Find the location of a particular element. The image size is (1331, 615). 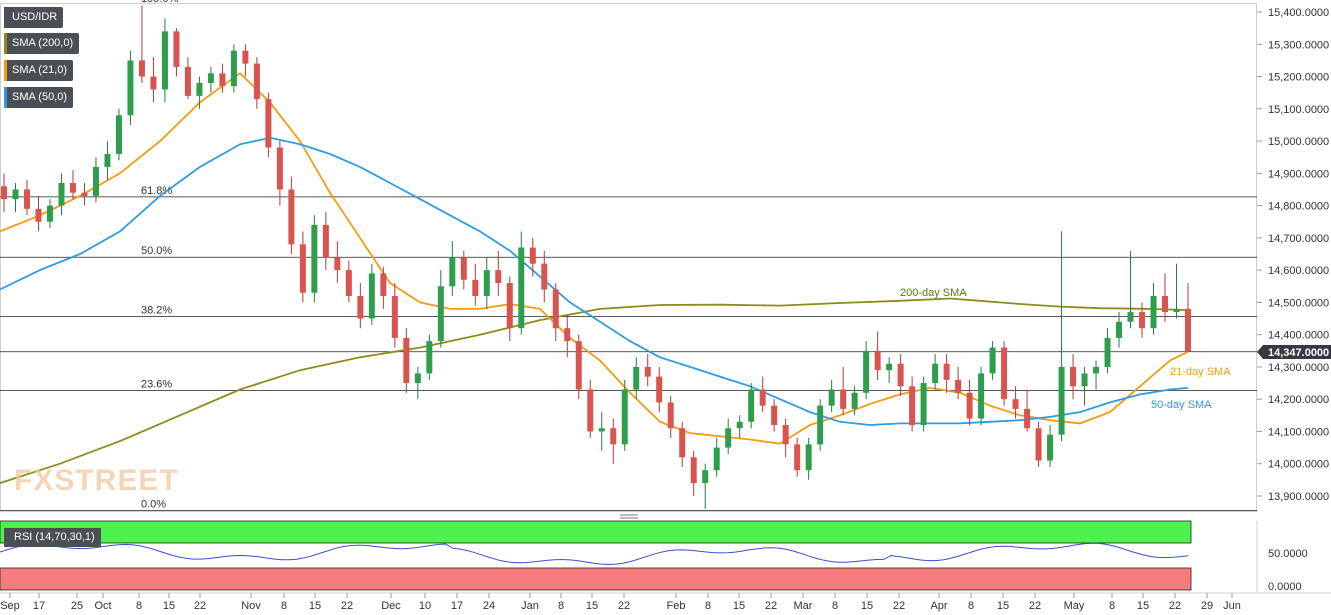

legend-sma-21: SMA (21,0) is located at coordinates (39, 70).